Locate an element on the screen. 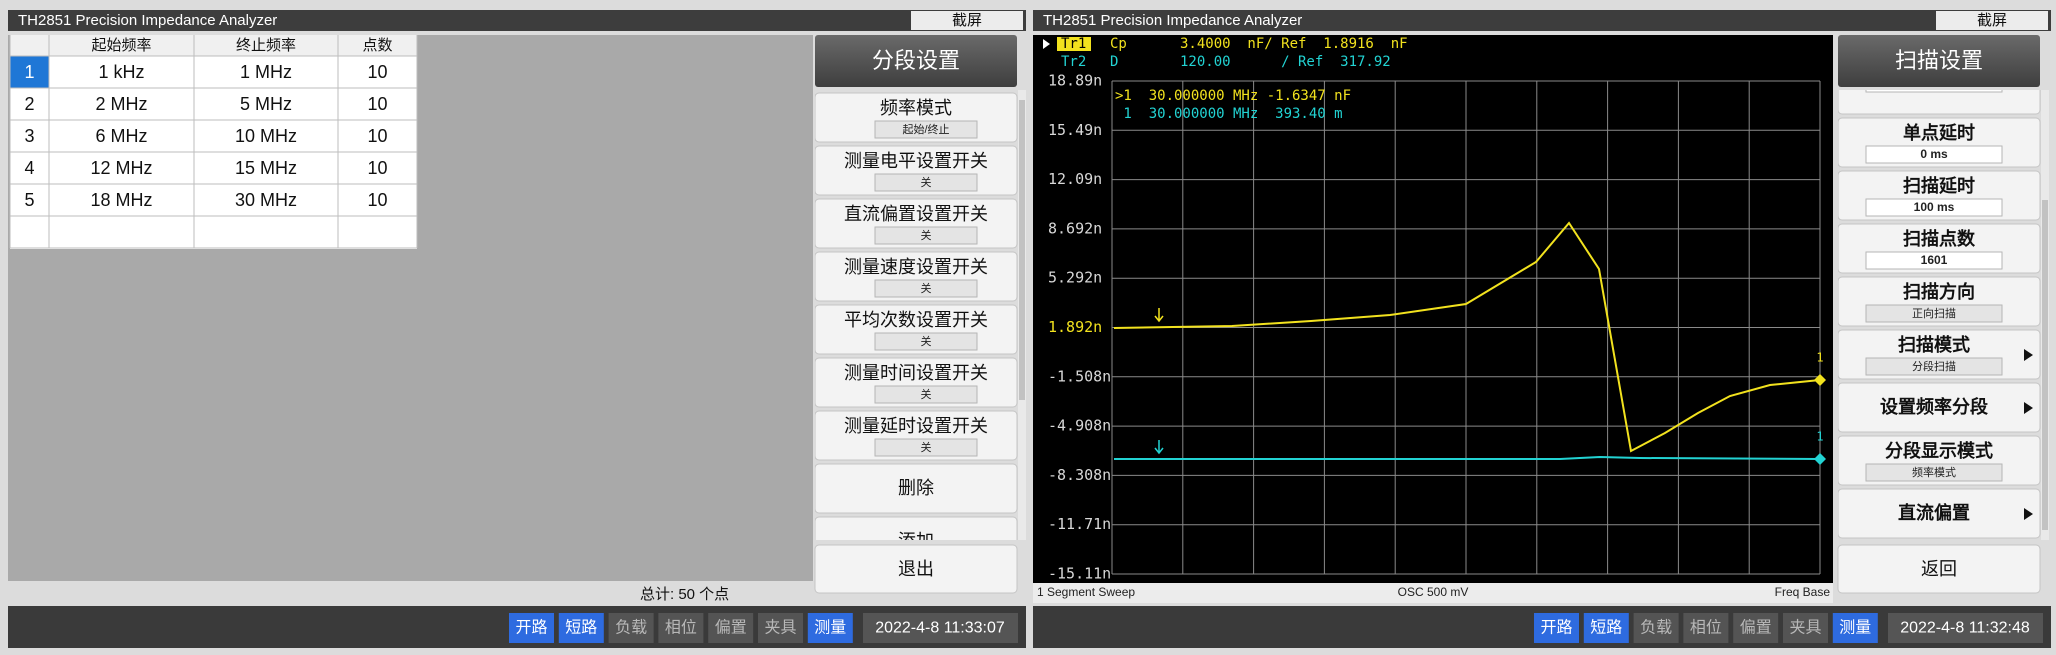 The height and width of the screenshot is (655, 2056). status-button-label: 夹具 is located at coordinates (780, 628).